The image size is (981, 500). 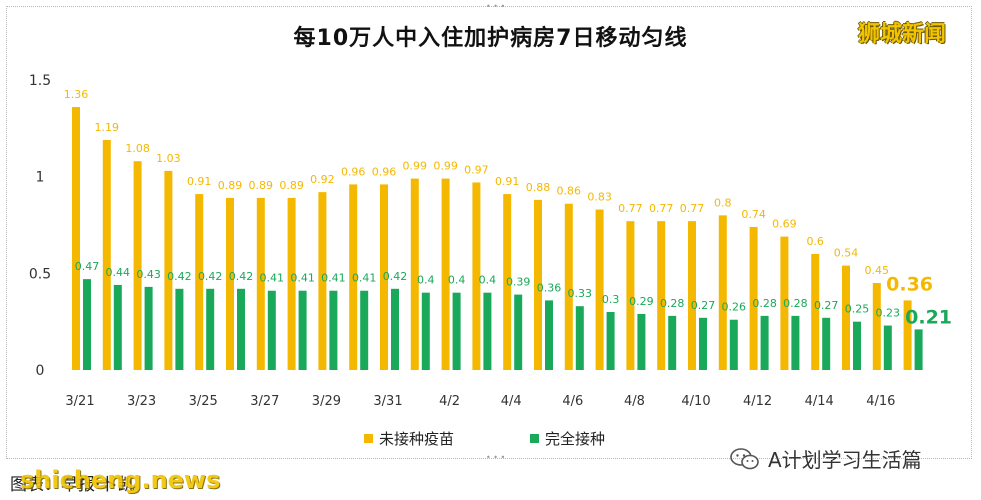 What do you see at coordinates (40, 81) in the screenshot?
I see `y-tick-label: 1.5` at bounding box center [40, 81].